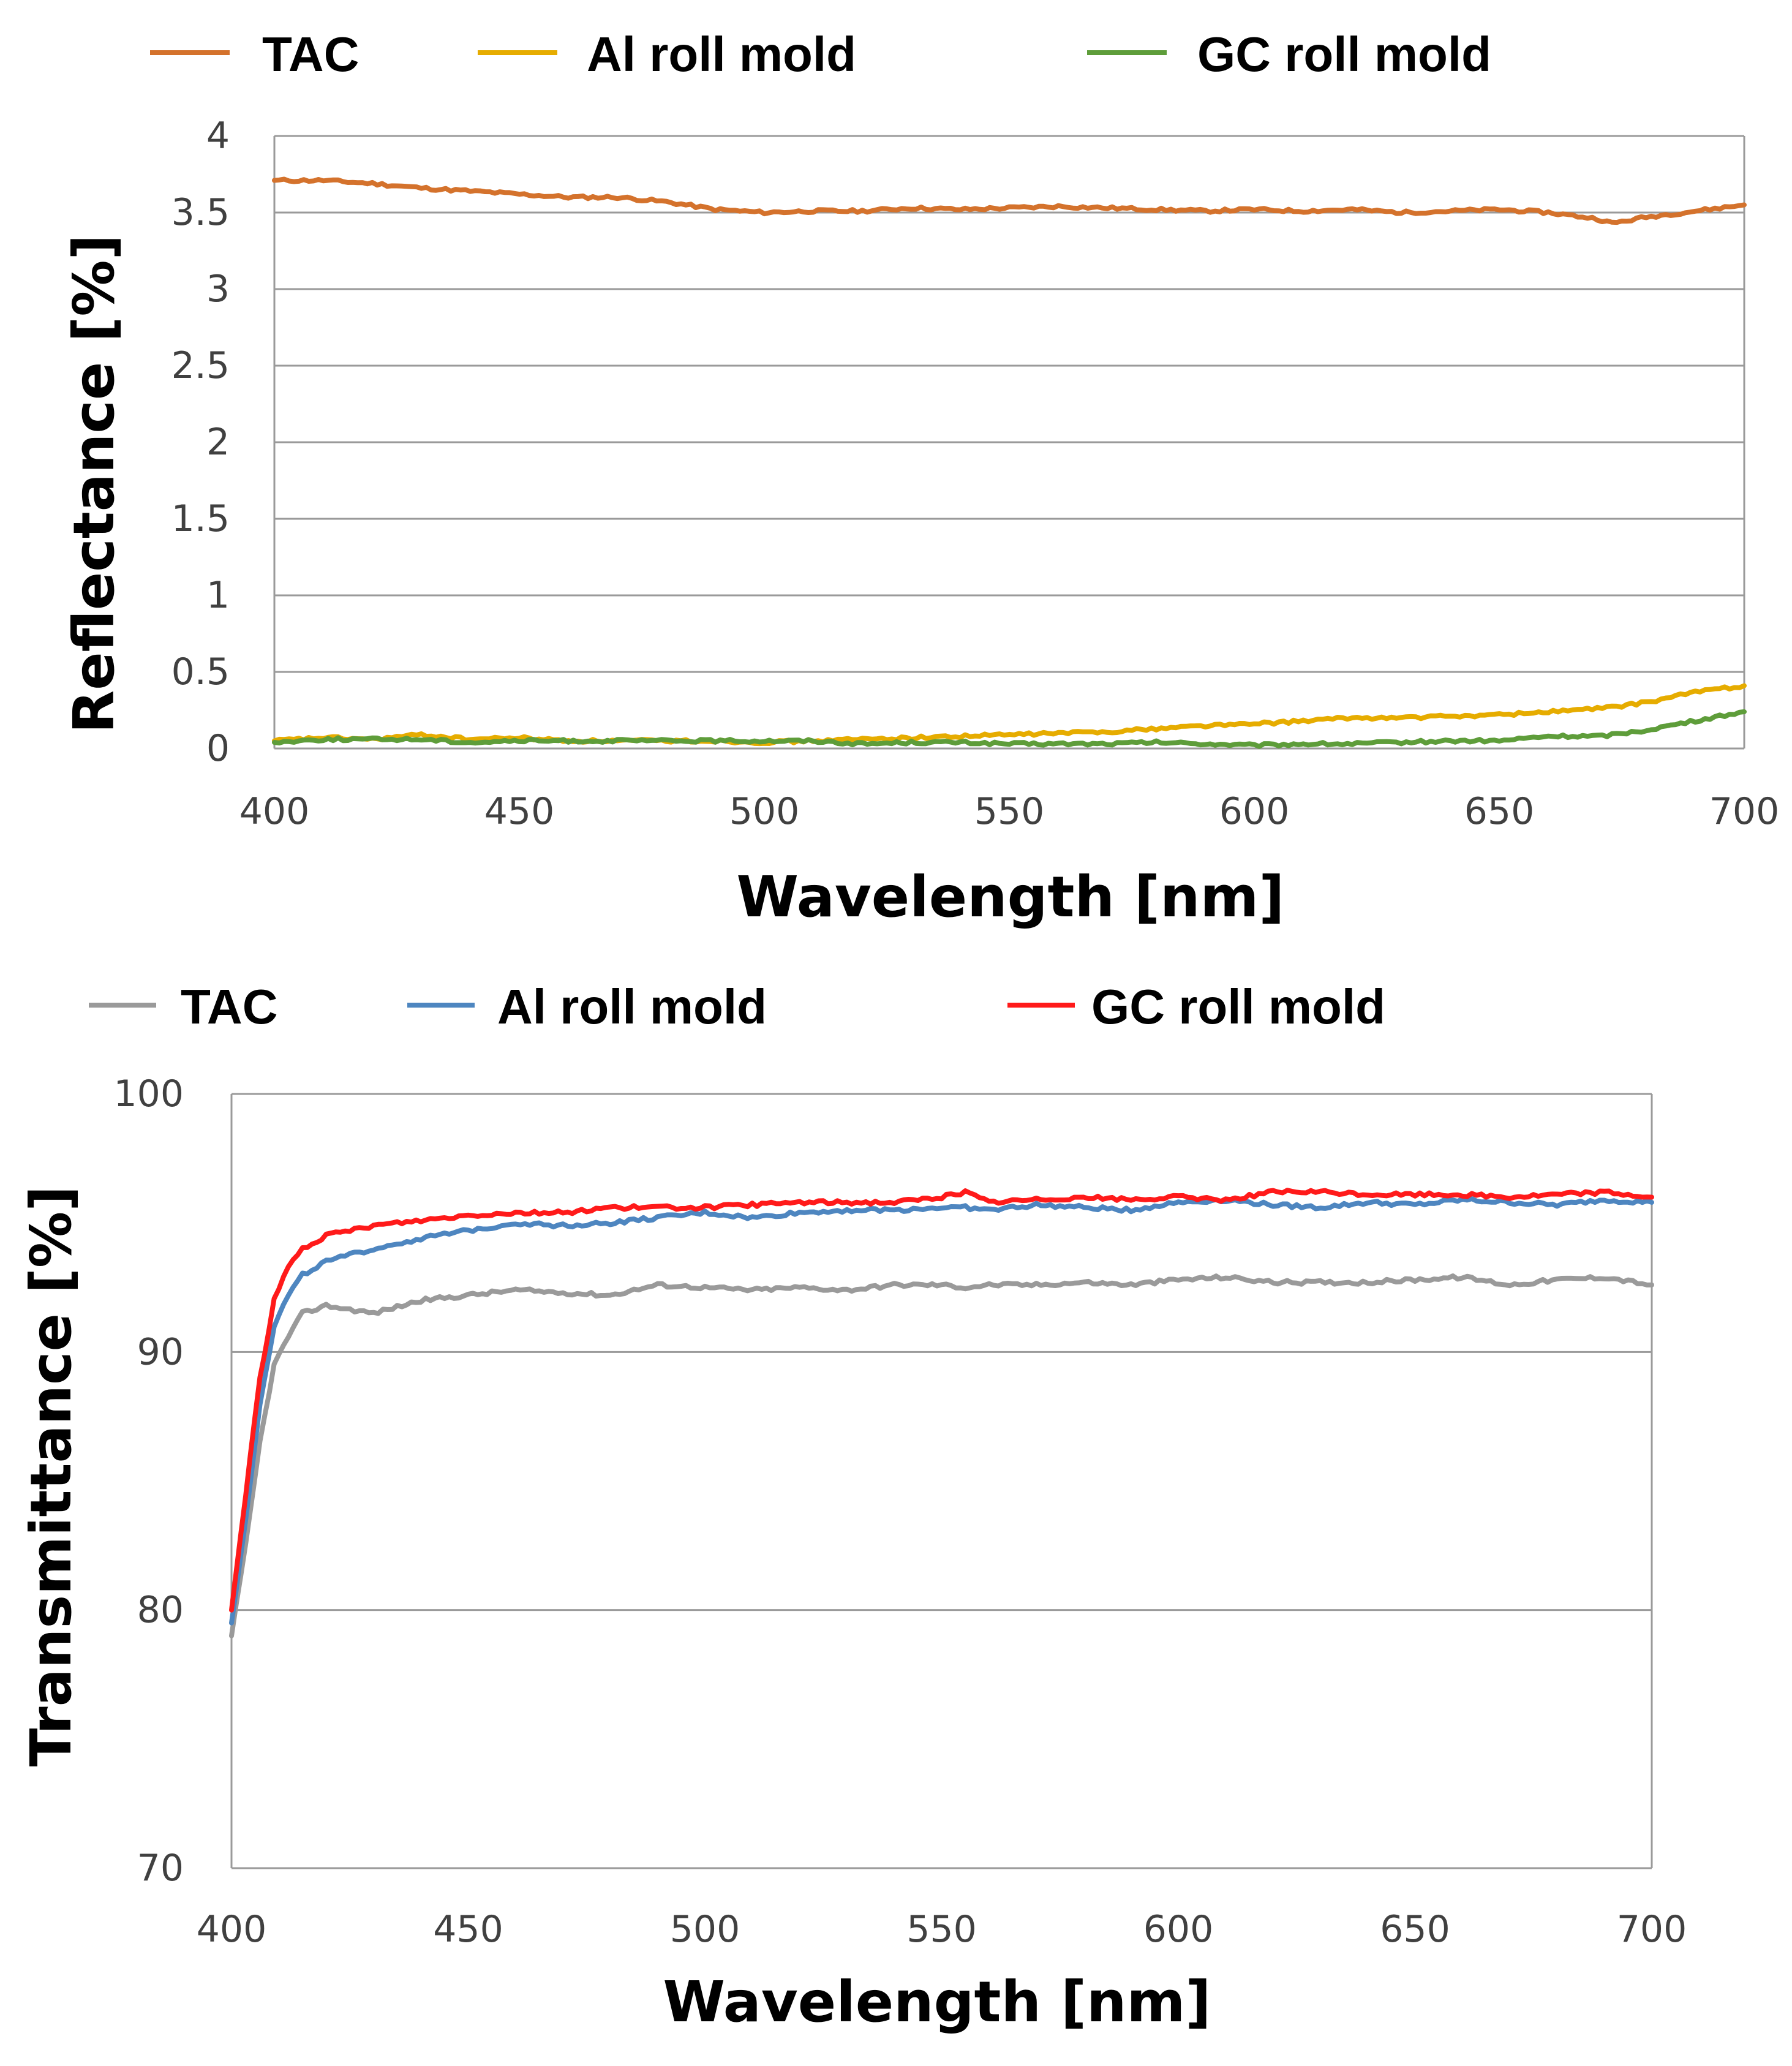 The height and width of the screenshot is (2066, 1792). Describe the element at coordinates (218, 289) in the screenshot. I see `y-tick-label: 3` at that location.